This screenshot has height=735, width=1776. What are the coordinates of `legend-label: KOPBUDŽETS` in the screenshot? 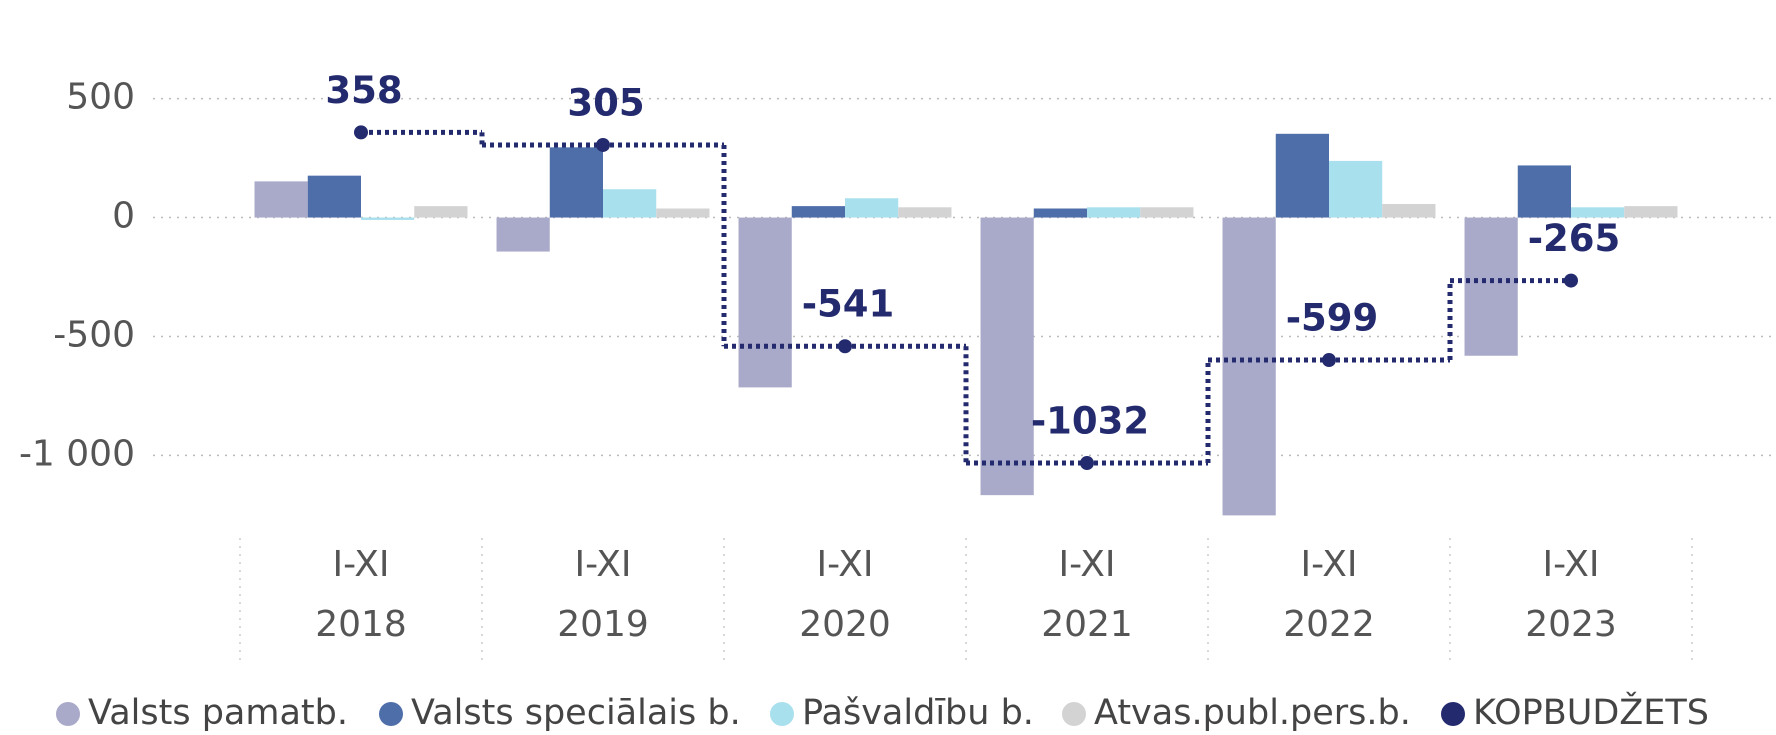 It's located at (1591, 712).